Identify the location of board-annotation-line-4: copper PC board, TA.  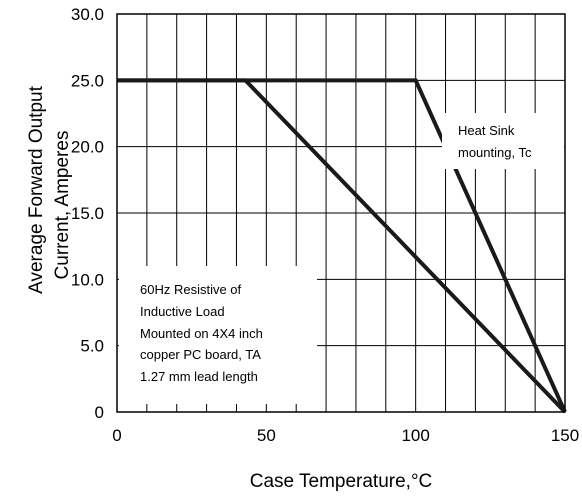
(200, 354).